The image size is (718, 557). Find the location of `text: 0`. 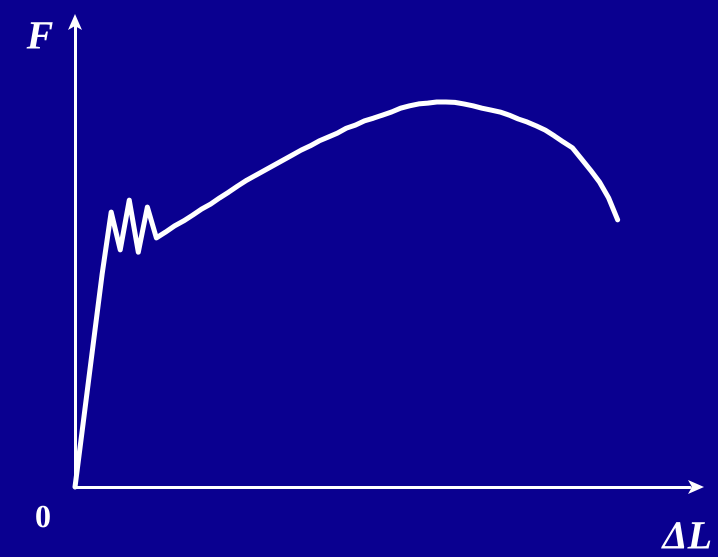

text: 0 is located at coordinates (43, 516).